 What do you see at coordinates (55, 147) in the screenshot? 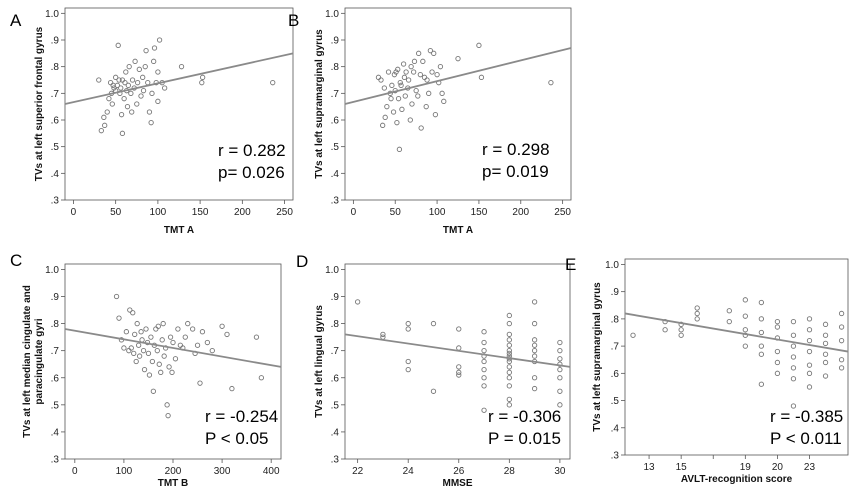
I see `y-tick-label: .5` at bounding box center [55, 147].